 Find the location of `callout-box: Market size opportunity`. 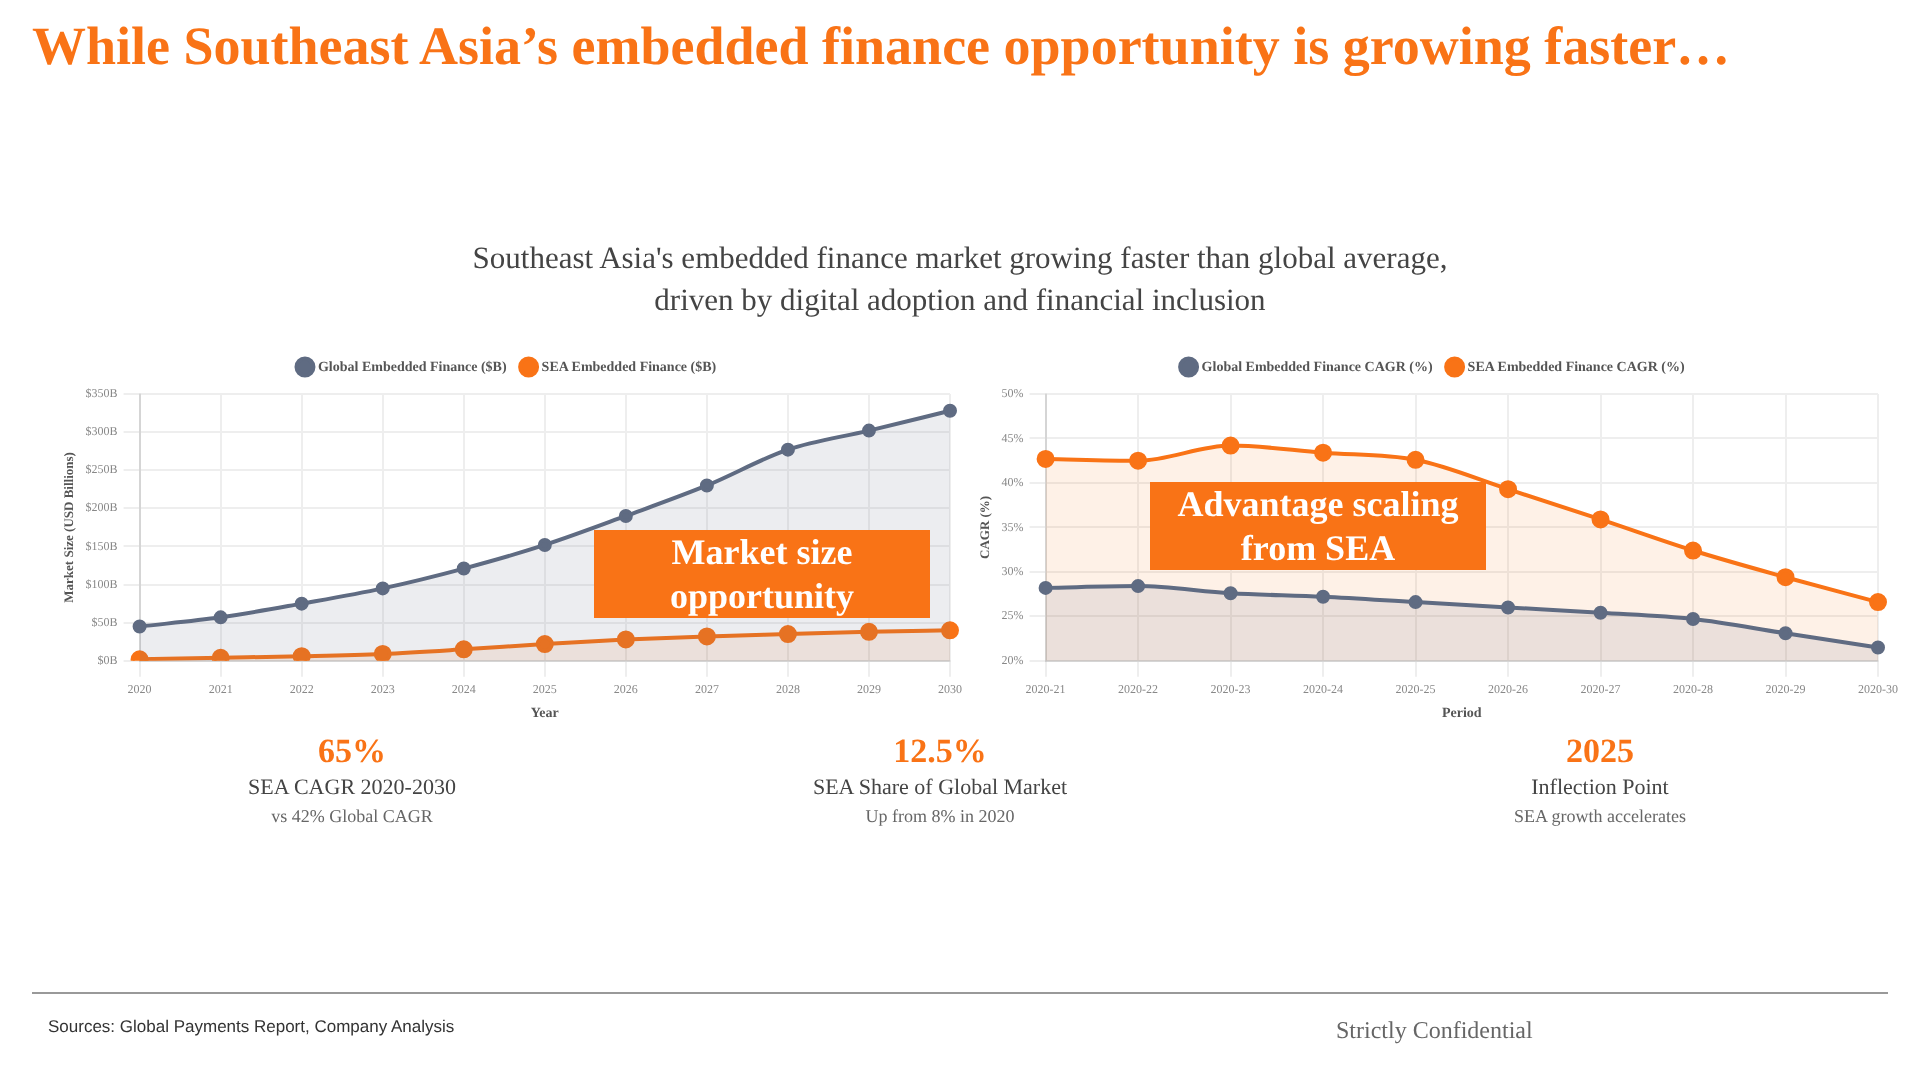

callout-box: Market size opportunity is located at coordinates (762, 574).